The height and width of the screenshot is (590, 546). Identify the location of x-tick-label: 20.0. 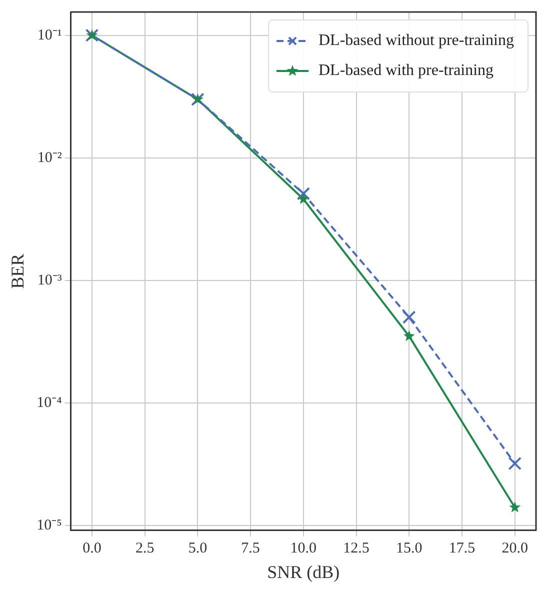
(515, 548).